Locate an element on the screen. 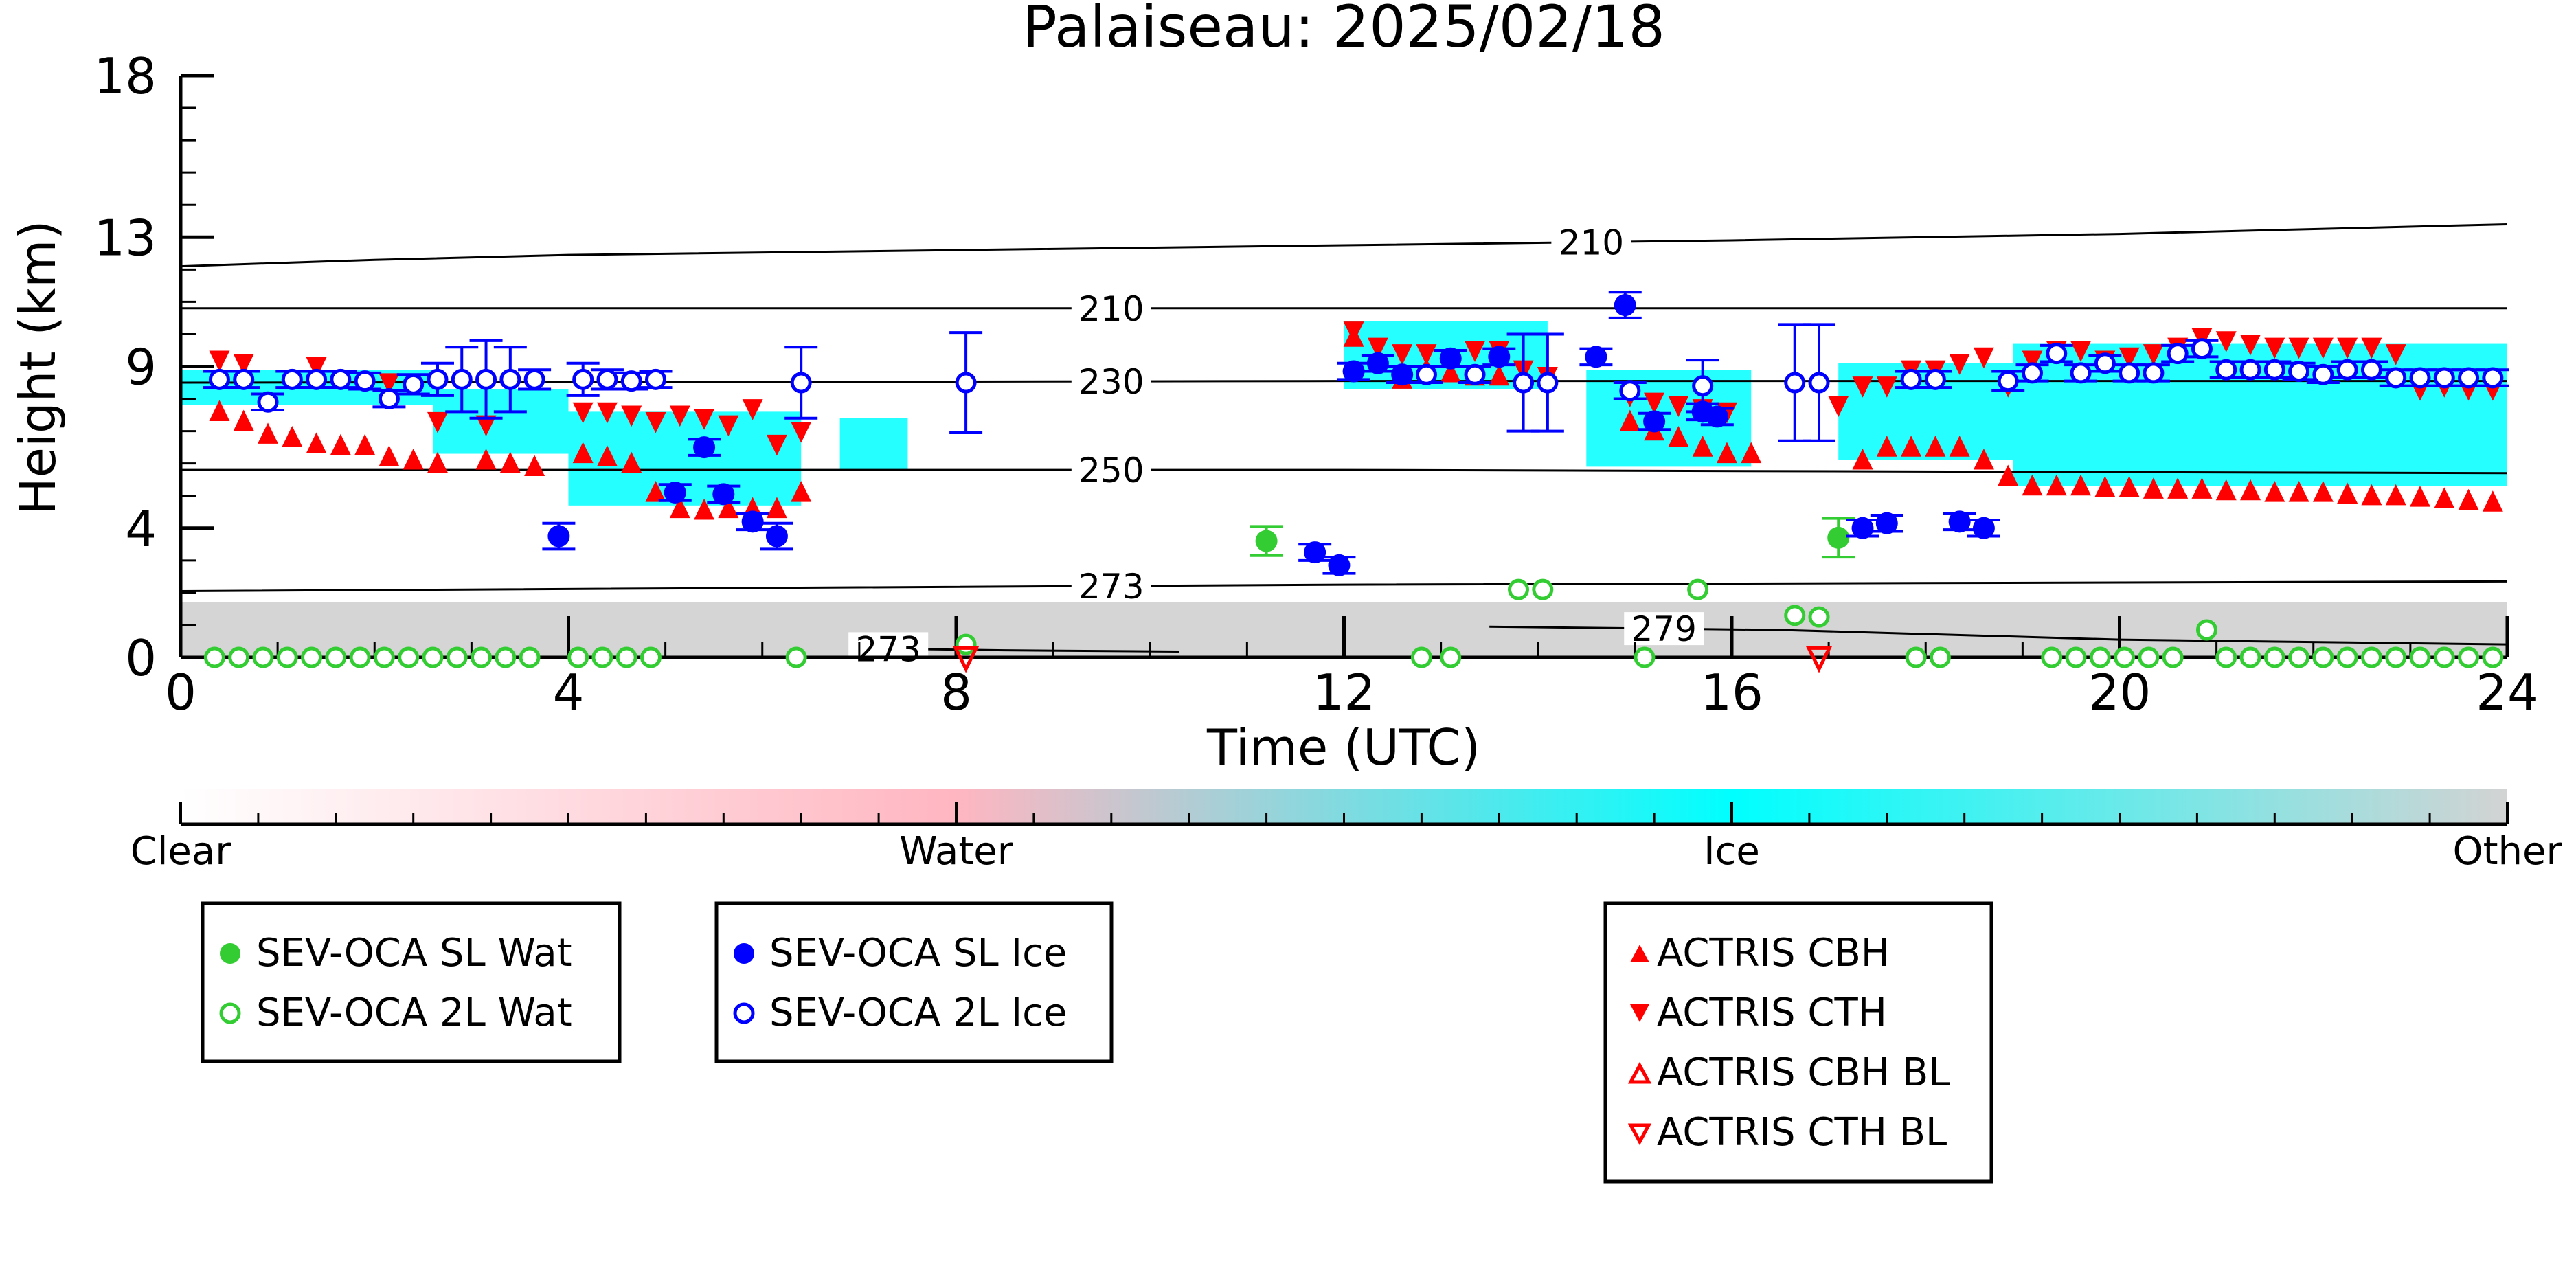  y-tick-label: 13 is located at coordinates (125, 238).